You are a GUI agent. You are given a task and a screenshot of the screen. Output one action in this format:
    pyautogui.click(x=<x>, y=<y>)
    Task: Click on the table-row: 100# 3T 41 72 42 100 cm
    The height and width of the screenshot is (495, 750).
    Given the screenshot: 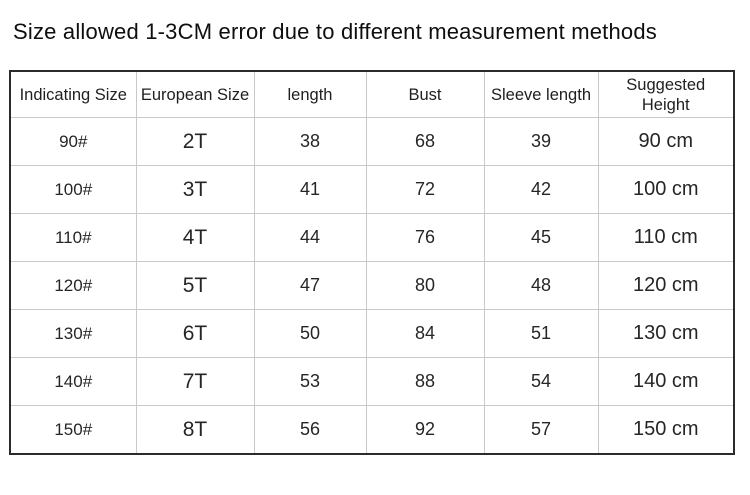 What is the action you would take?
    pyautogui.click(x=372, y=189)
    